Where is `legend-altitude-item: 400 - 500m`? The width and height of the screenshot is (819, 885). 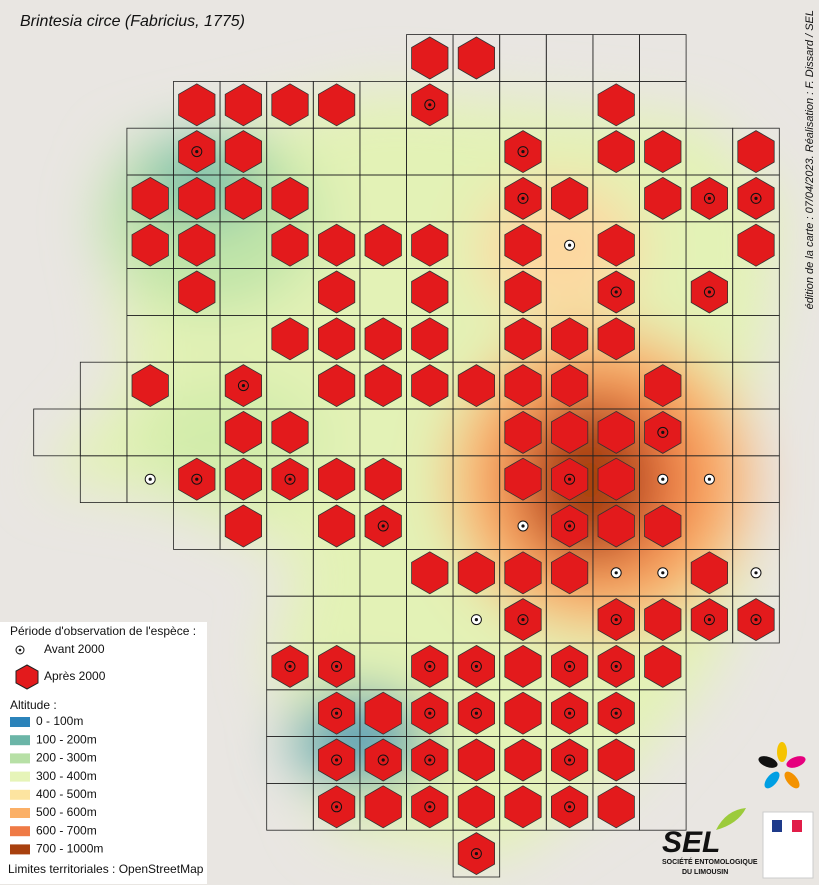
legend-altitude-item: 400 - 500m is located at coordinates (66, 794).